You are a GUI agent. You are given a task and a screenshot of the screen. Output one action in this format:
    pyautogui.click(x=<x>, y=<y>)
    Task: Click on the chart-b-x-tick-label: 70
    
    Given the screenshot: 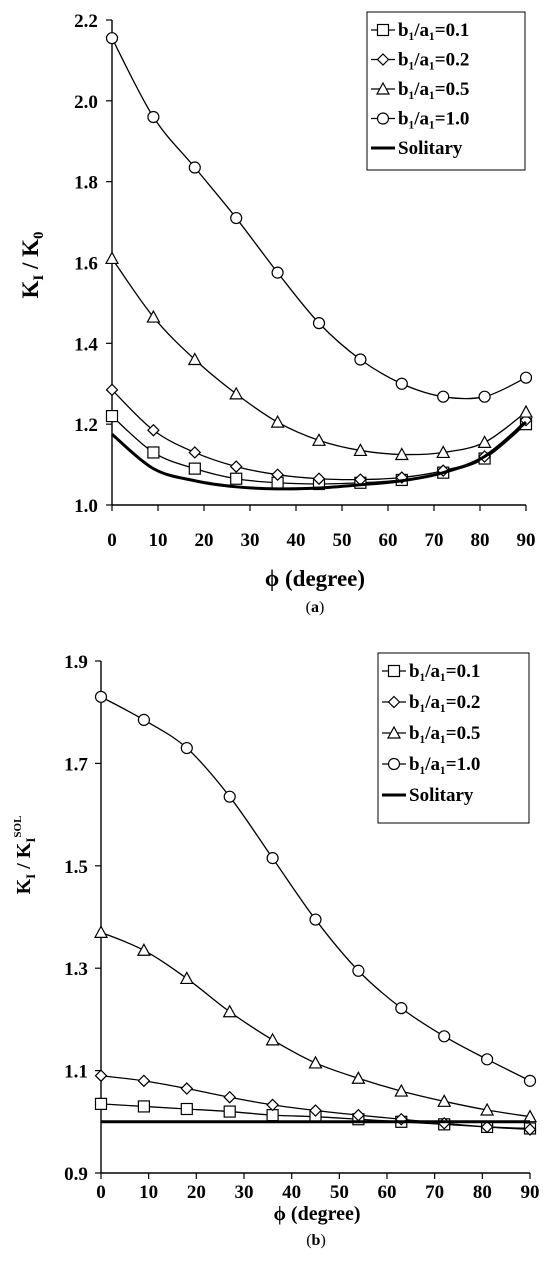 What is the action you would take?
    pyautogui.click(x=434, y=1192)
    